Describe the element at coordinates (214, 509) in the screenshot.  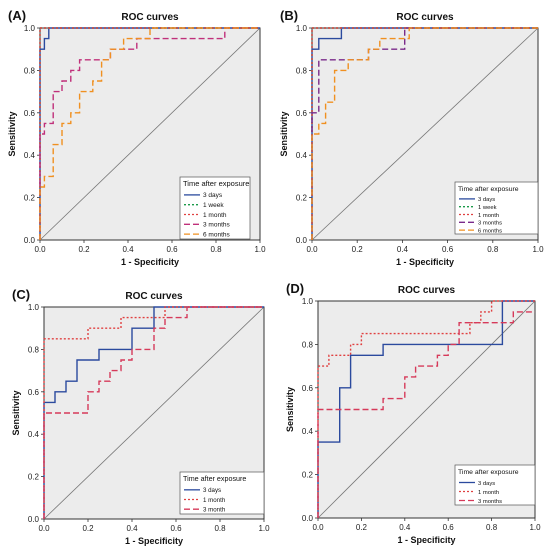
I see `legend-item-label: 3 month` at that location.